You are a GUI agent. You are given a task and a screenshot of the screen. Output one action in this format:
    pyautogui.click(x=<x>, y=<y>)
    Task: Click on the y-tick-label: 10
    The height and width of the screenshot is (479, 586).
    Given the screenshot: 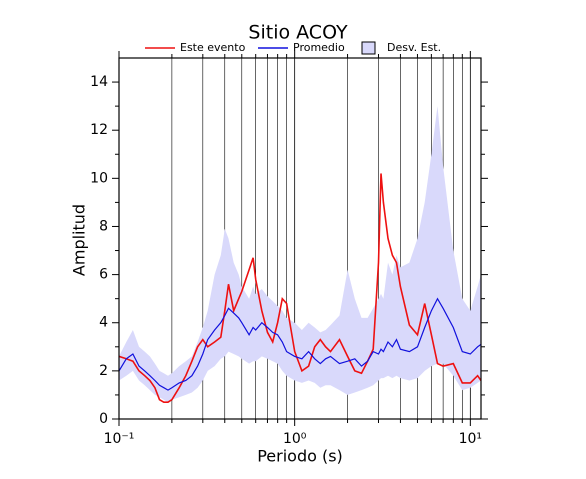 What is the action you would take?
    pyautogui.click(x=99, y=178)
    